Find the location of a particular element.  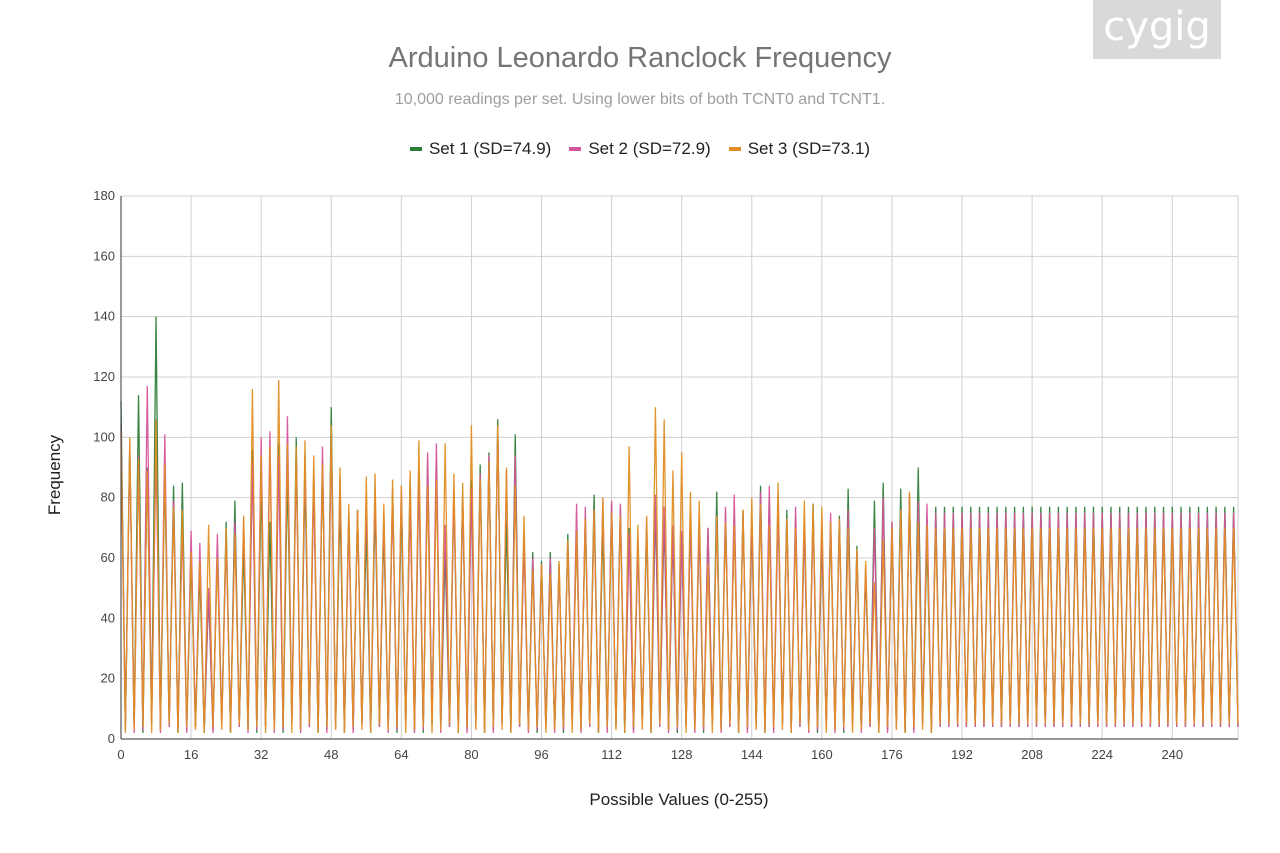

x-tick-label: 112 is located at coordinates (611, 754).